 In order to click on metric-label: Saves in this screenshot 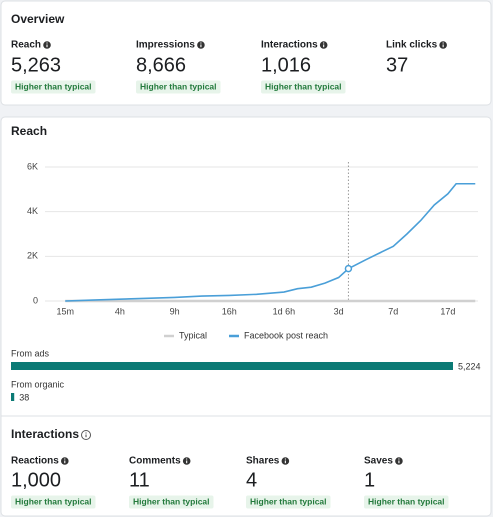, I will do `click(378, 461)`.